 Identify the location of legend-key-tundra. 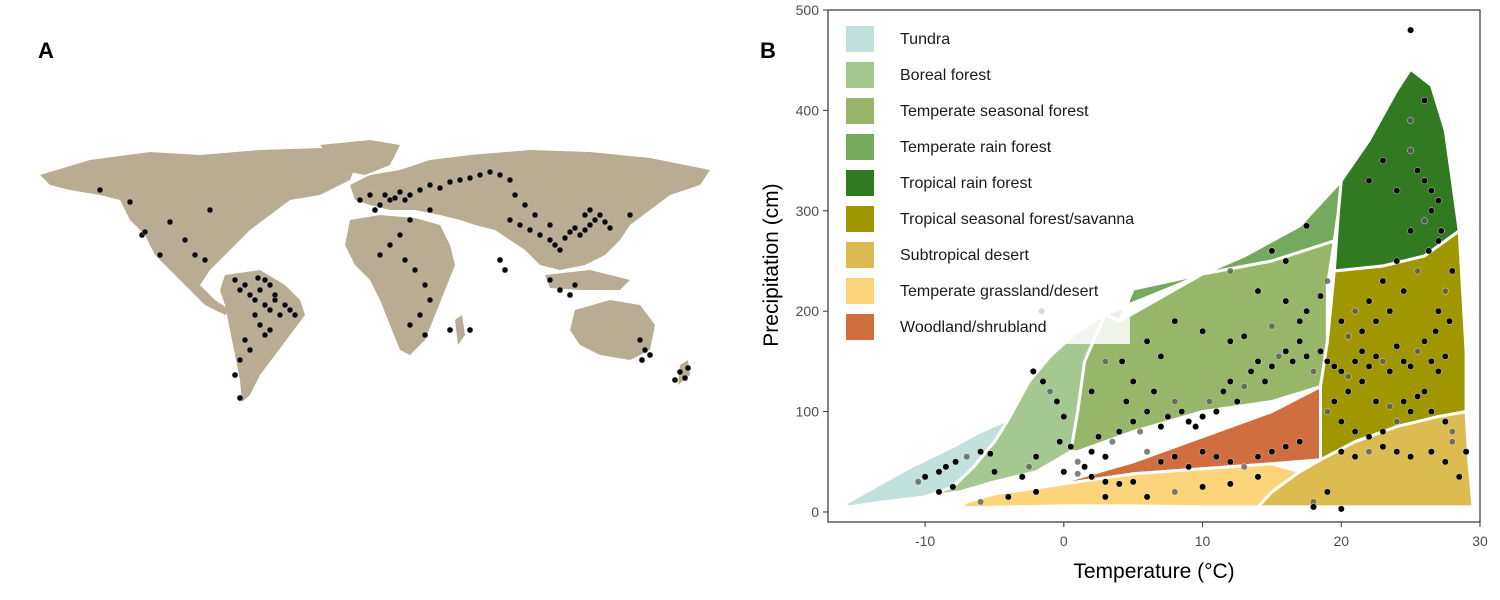
(860, 39).